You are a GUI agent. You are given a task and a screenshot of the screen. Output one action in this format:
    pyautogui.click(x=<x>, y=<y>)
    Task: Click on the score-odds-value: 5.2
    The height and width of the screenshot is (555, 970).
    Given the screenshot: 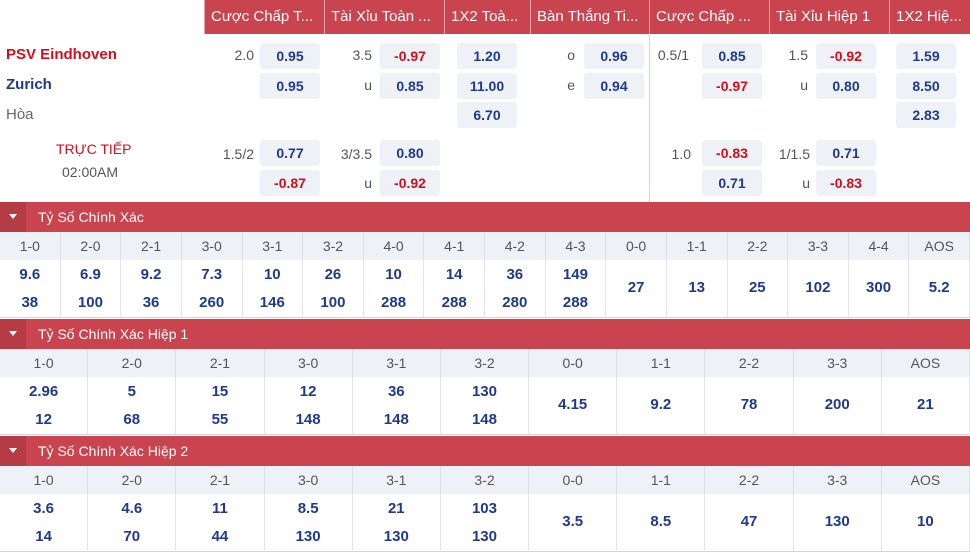 What is the action you would take?
    pyautogui.click(x=939, y=287)
    